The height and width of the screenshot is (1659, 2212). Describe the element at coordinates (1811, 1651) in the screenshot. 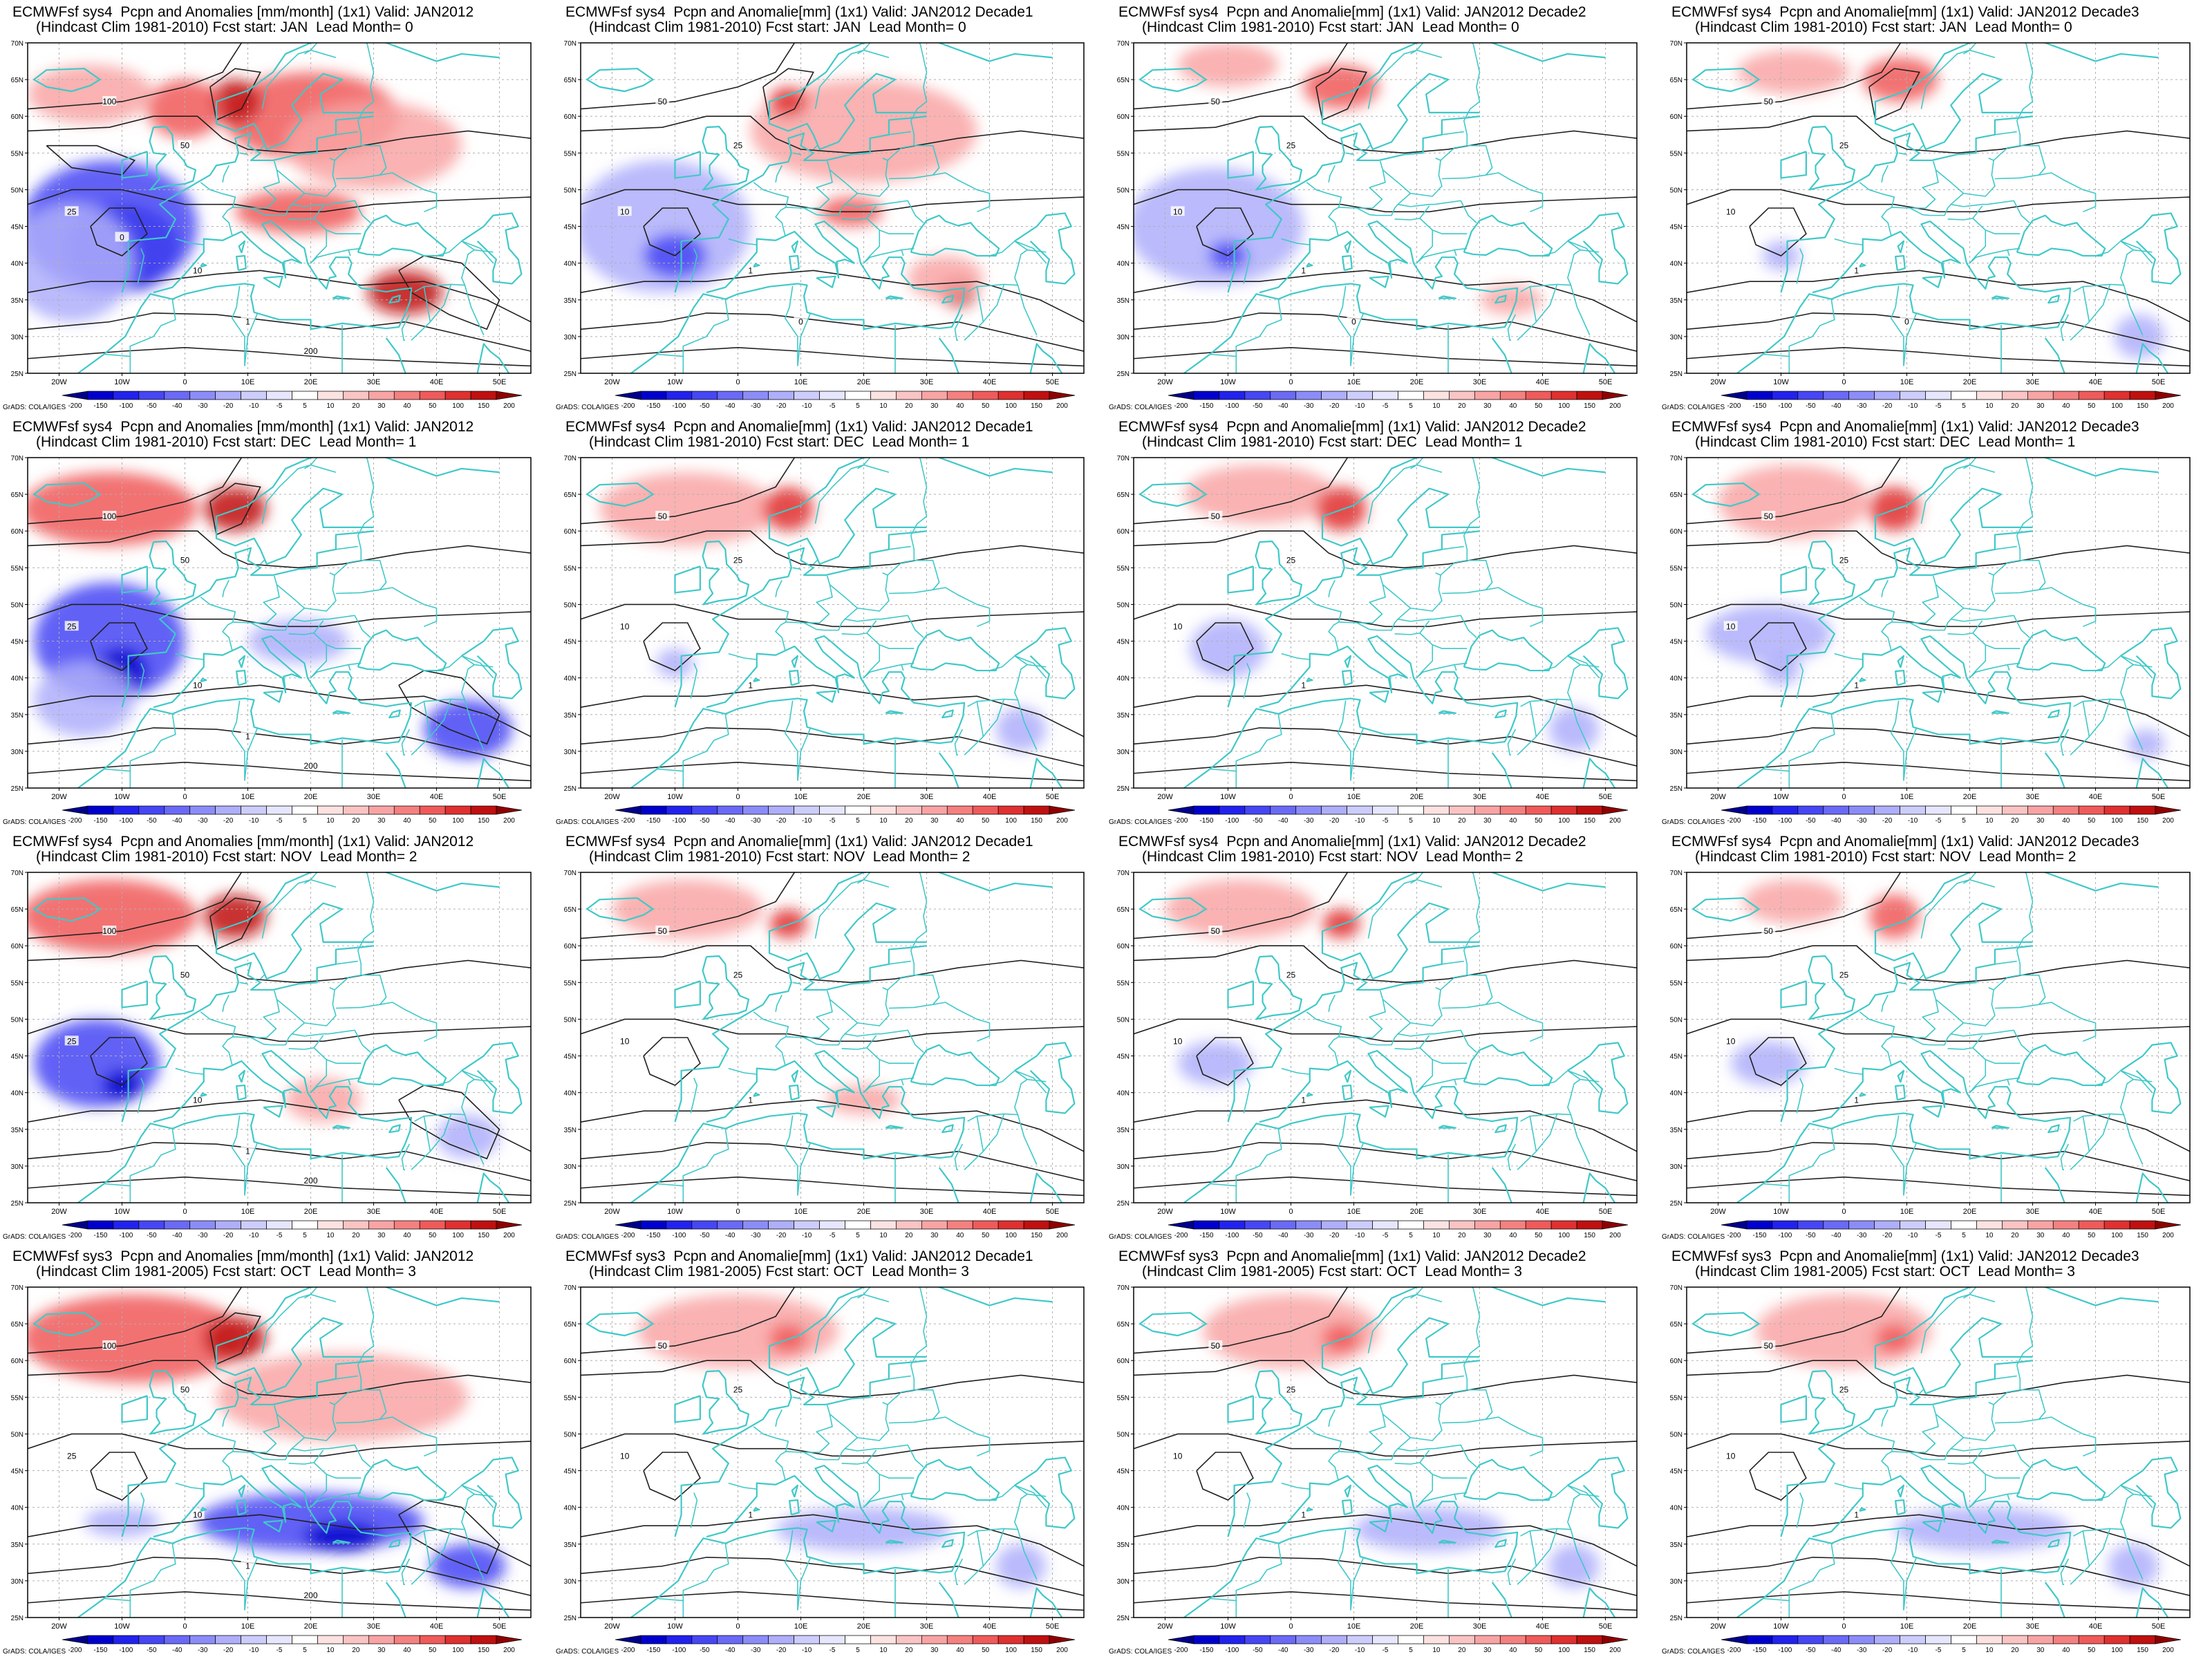

I see `colorbar-label: -50` at that location.